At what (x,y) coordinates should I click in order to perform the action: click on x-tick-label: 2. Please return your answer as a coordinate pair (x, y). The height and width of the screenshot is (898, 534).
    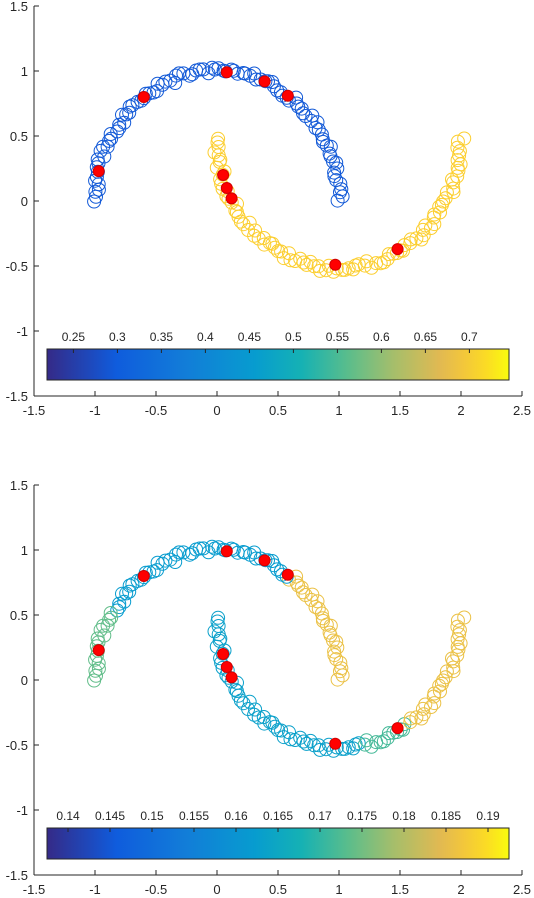
    Looking at the image, I should click on (460, 889).